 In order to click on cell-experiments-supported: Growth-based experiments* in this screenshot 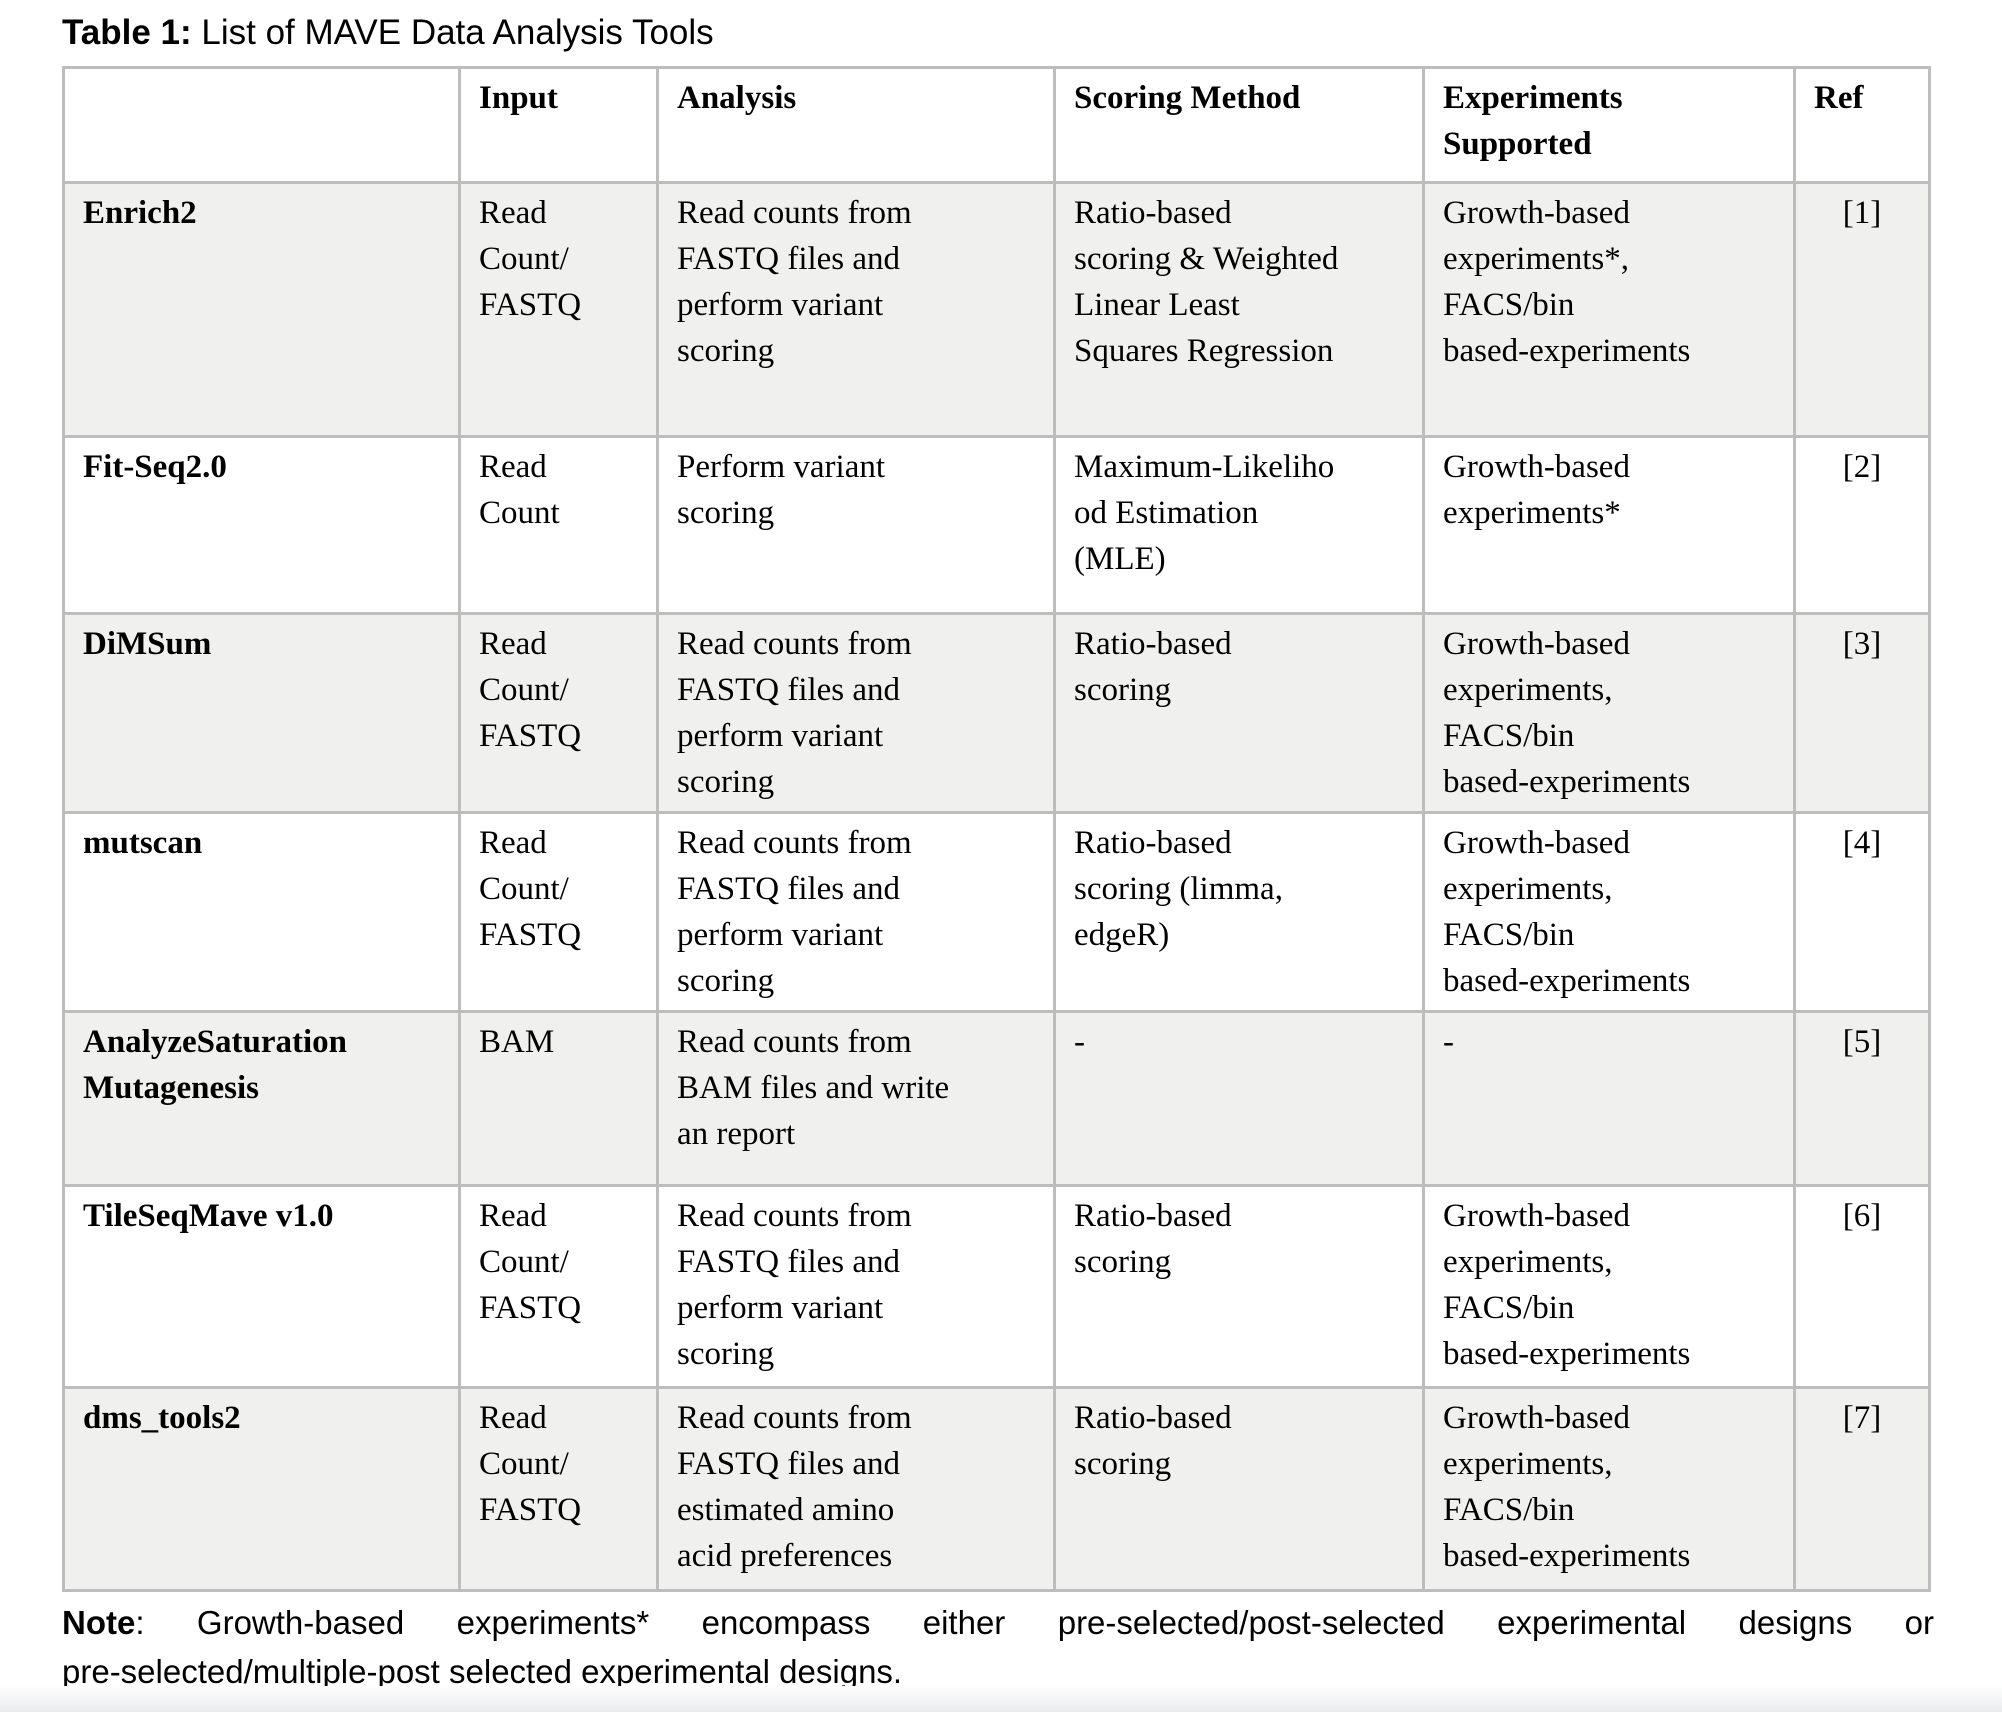, I will do `click(1609, 525)`.